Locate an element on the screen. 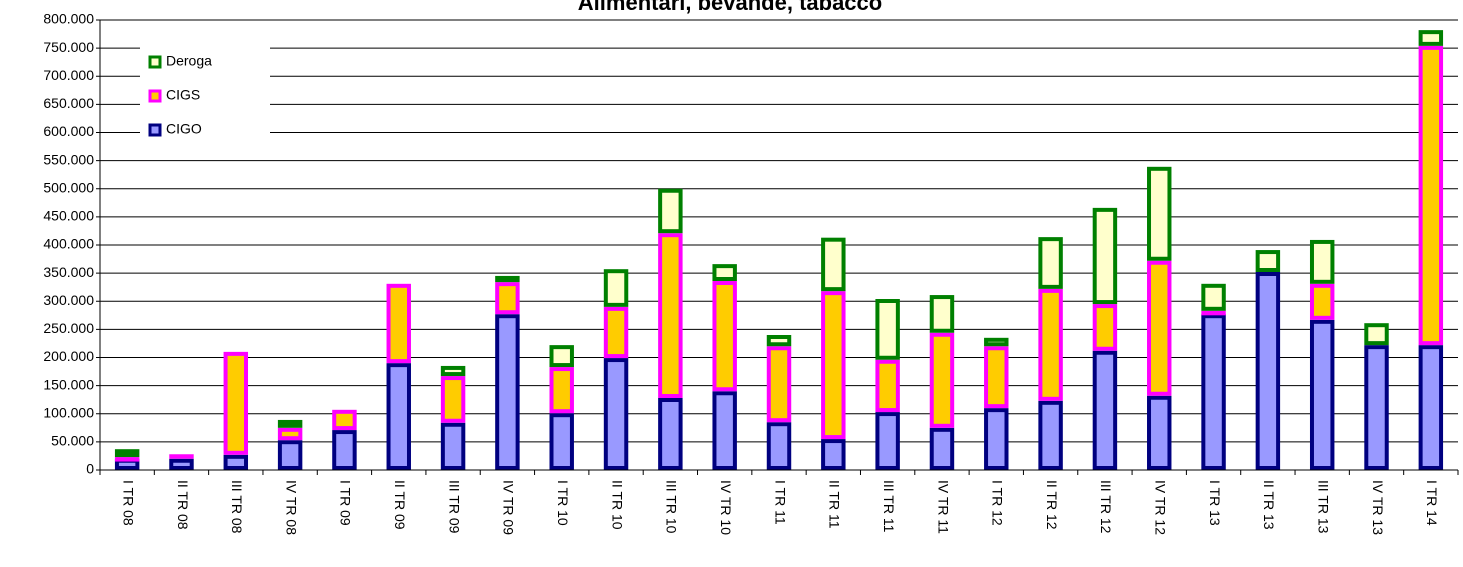 The width and height of the screenshot is (1463, 567). y-tick-label: 750.000 is located at coordinates (68, 47).